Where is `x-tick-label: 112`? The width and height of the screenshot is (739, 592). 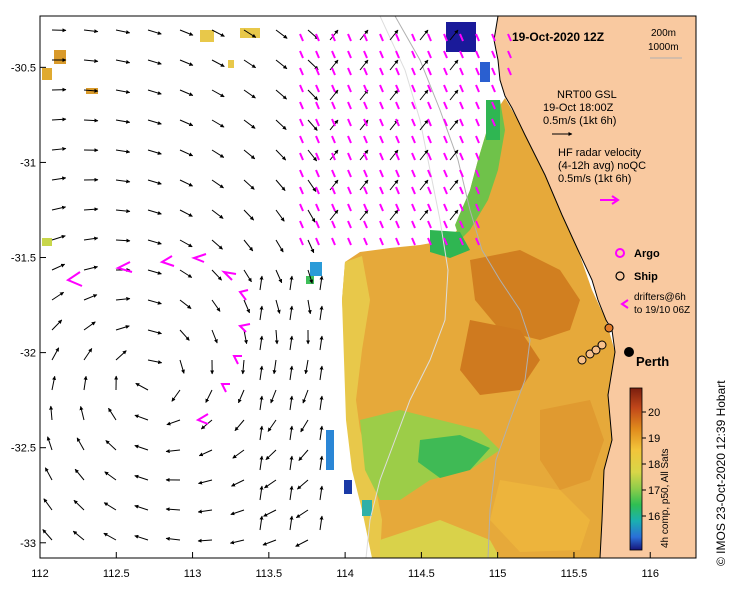 x-tick-label: 112 is located at coordinates (40, 574).